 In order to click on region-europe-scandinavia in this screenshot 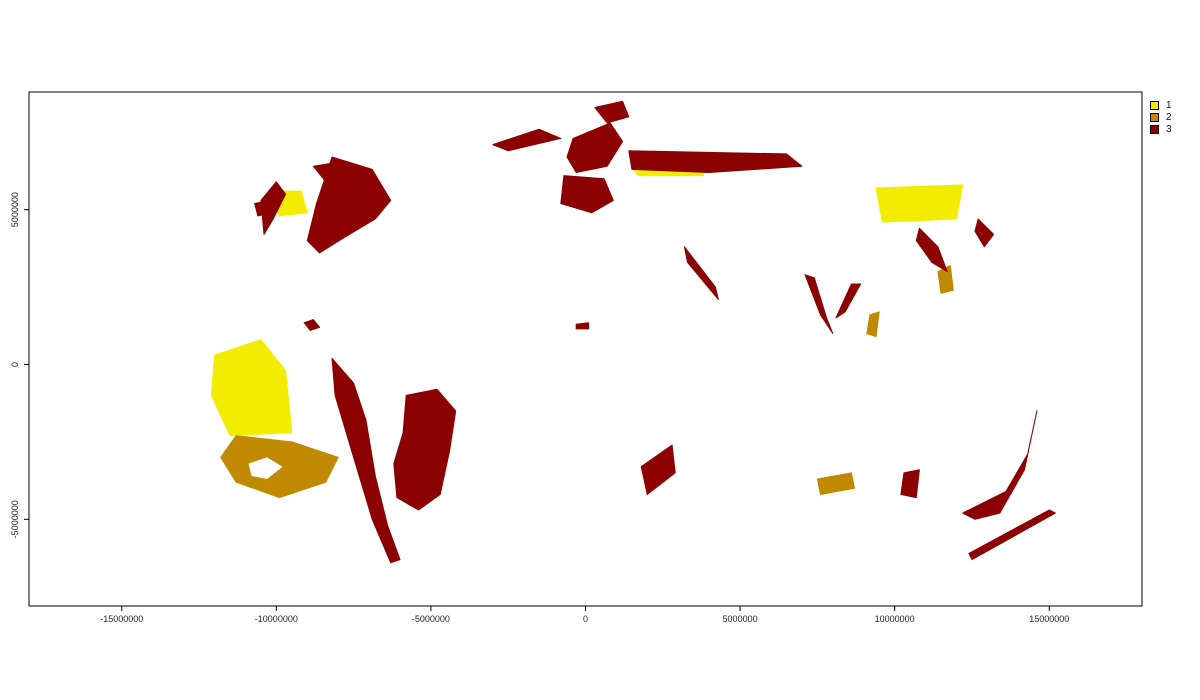, I will do `click(595, 147)`.